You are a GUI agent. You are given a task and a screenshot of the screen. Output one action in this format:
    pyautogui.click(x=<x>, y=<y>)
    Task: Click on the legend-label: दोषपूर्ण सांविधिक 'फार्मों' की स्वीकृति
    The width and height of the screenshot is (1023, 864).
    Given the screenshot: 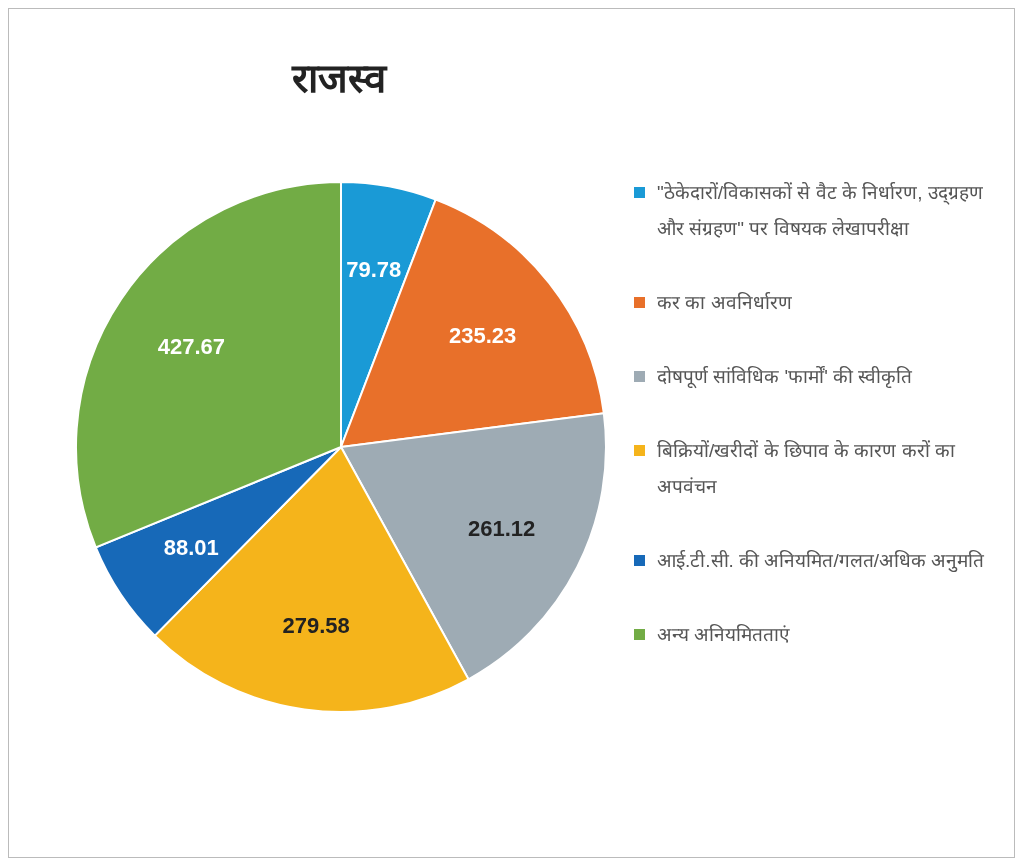 What is the action you would take?
    pyautogui.click(x=785, y=377)
    